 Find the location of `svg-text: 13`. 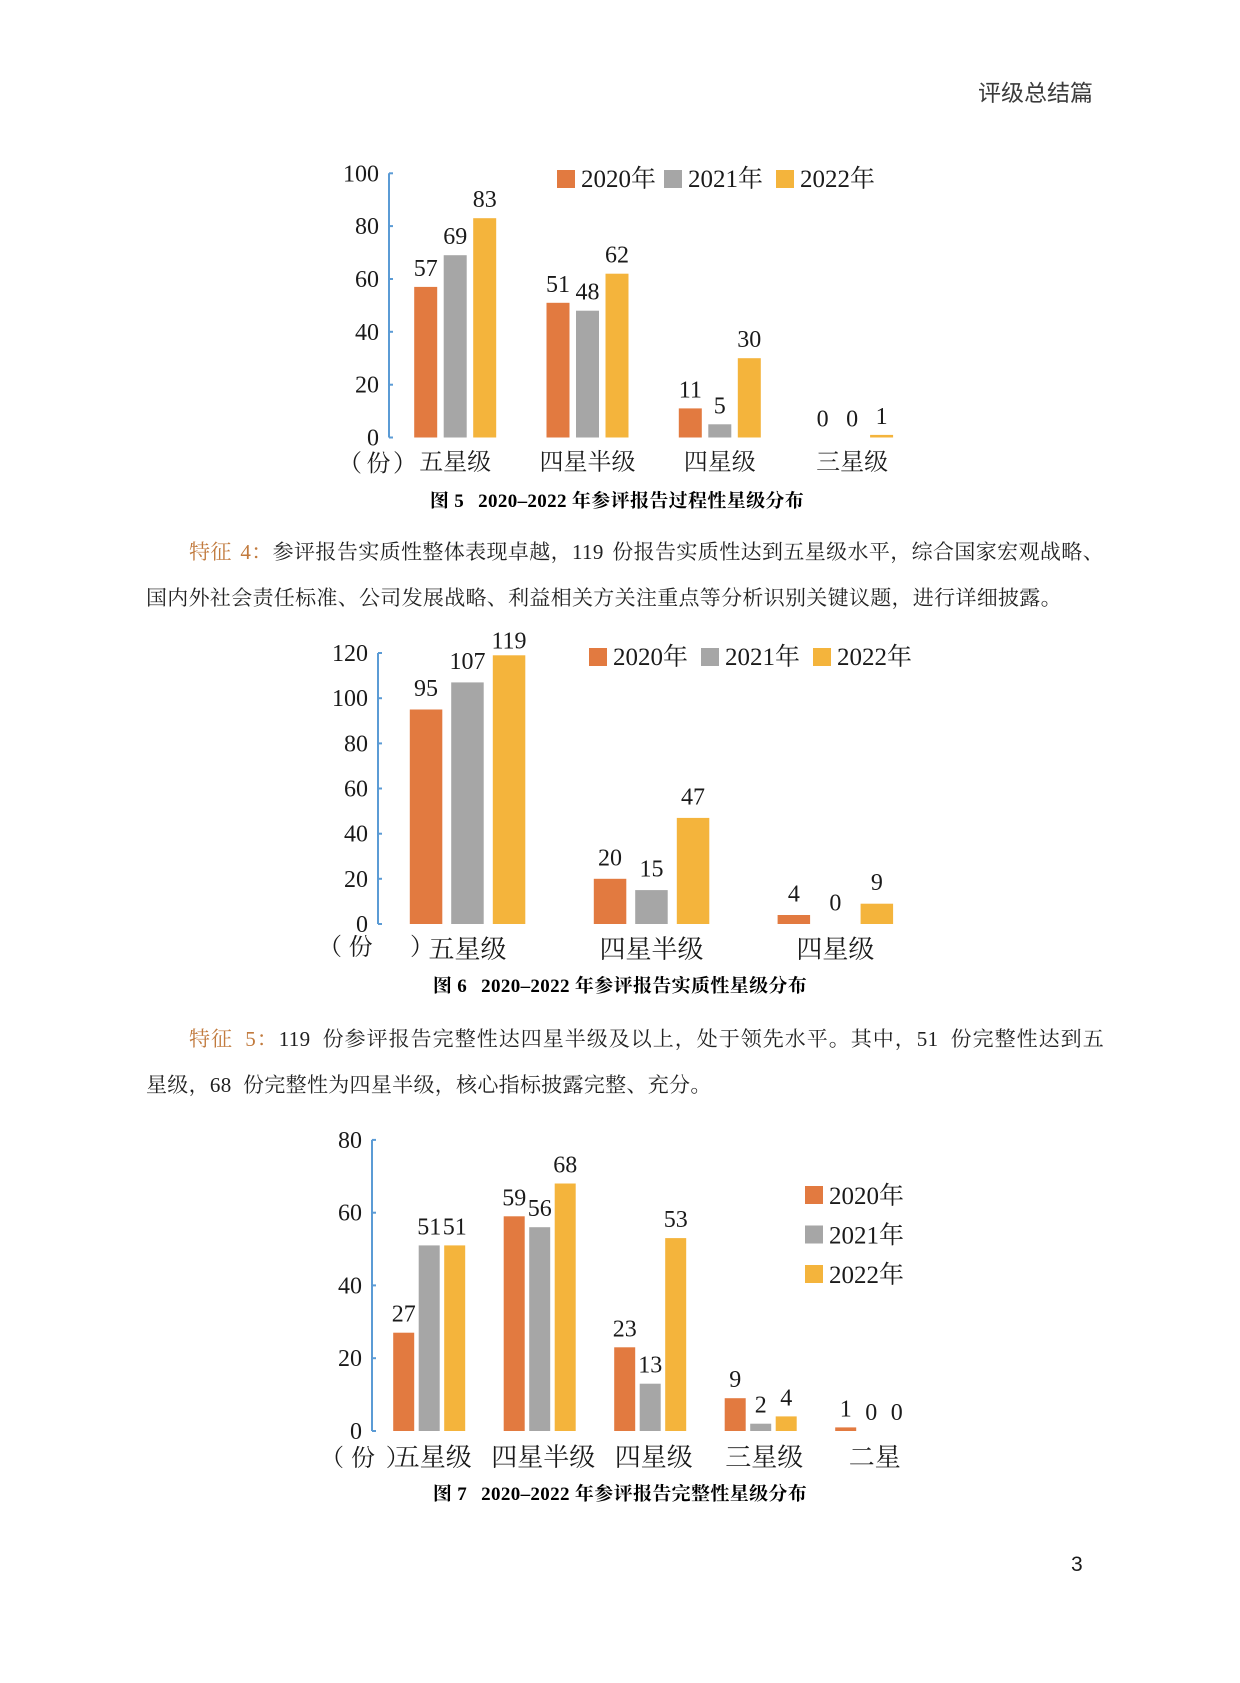

svg-text: 13 is located at coordinates (650, 1366).